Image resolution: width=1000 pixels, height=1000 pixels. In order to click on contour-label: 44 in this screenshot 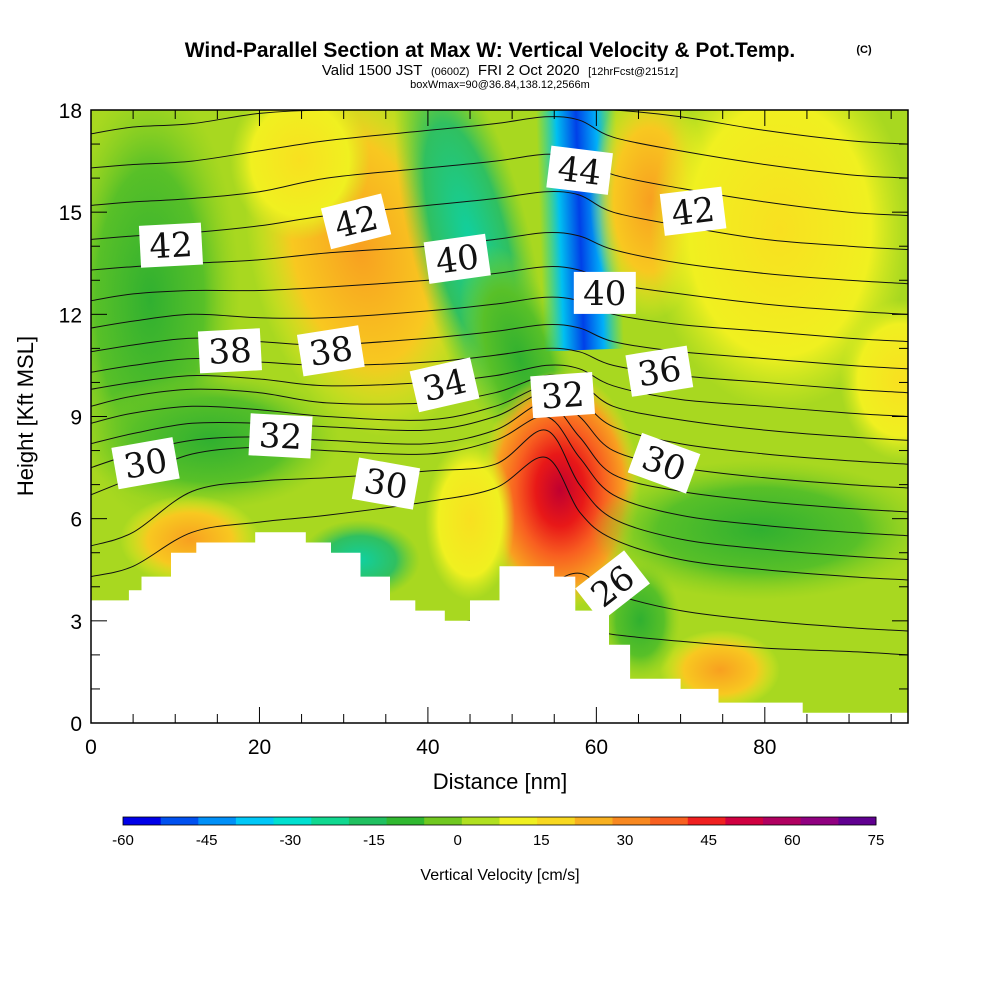, I will do `click(579, 170)`.